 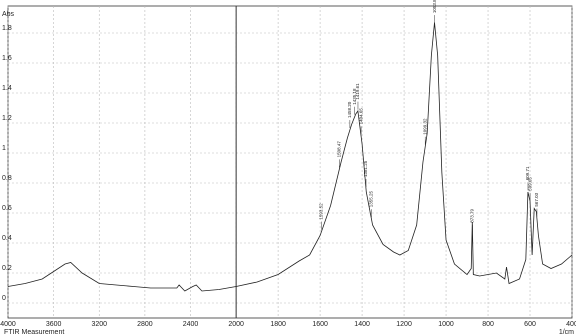 What do you see at coordinates (7, 178) in the screenshot?
I see `y-tick-label: 0.8` at bounding box center [7, 178].